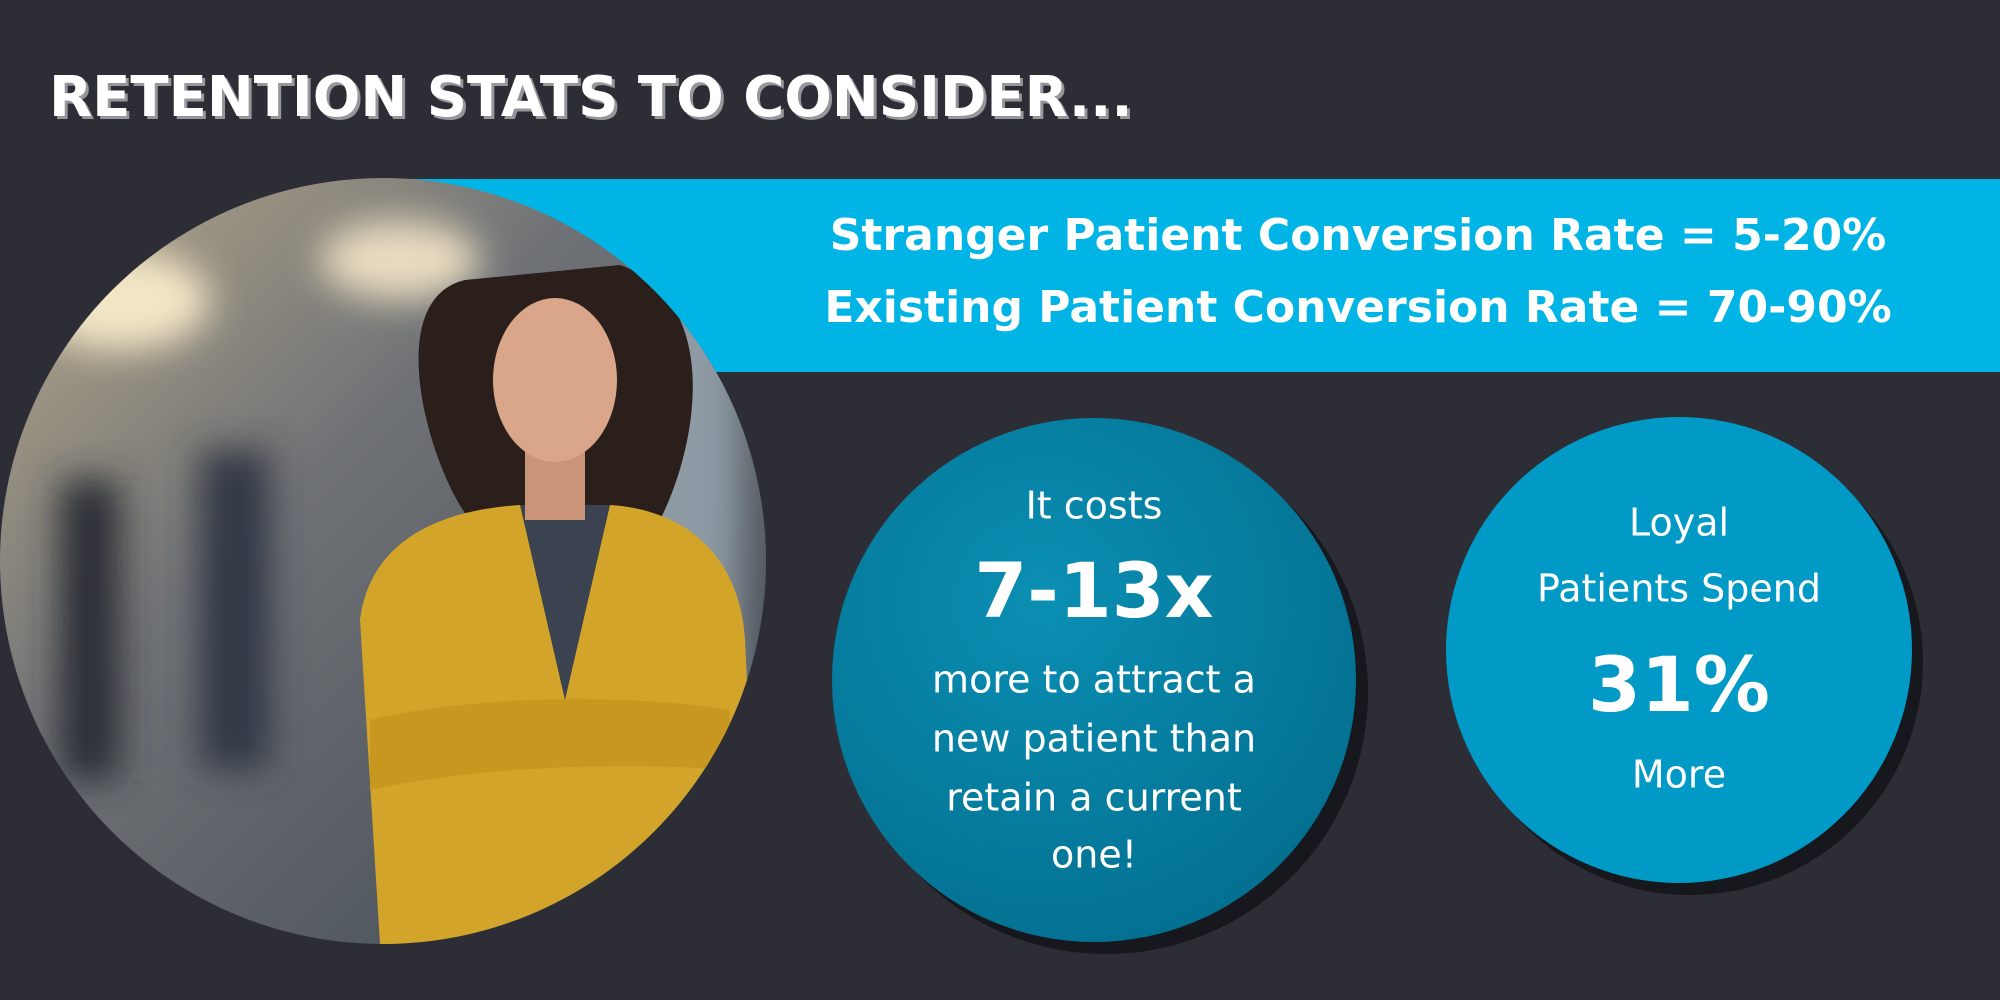 The image size is (2000, 1000). What do you see at coordinates (1358, 235) in the screenshot?
I see `banner-line: Stranger Patient Conversion Rate = 5-20%` at bounding box center [1358, 235].